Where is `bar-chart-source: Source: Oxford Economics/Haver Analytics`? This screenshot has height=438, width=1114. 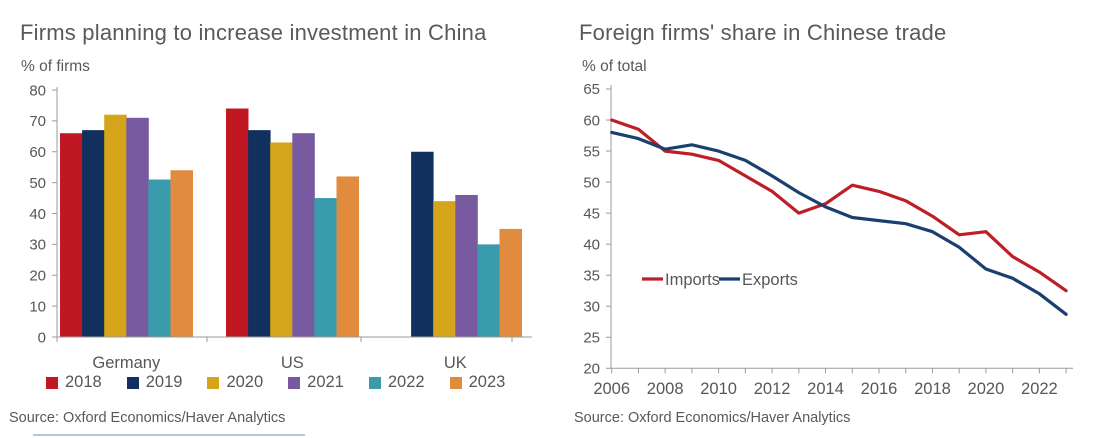
bar-chart-source: Source: Oxford Economics/Haver Analytics is located at coordinates (147, 418).